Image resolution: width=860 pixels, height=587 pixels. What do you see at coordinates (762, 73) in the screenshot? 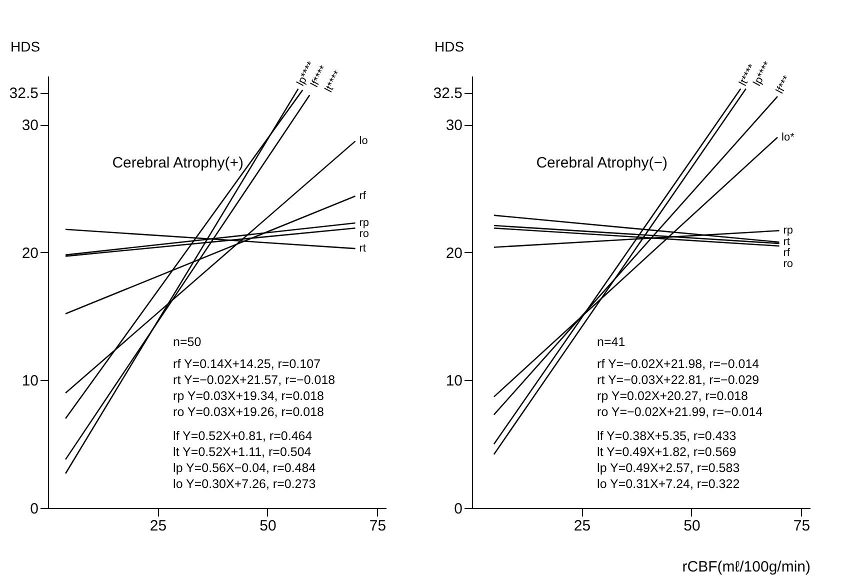
I see `text: lp****` at bounding box center [762, 73].